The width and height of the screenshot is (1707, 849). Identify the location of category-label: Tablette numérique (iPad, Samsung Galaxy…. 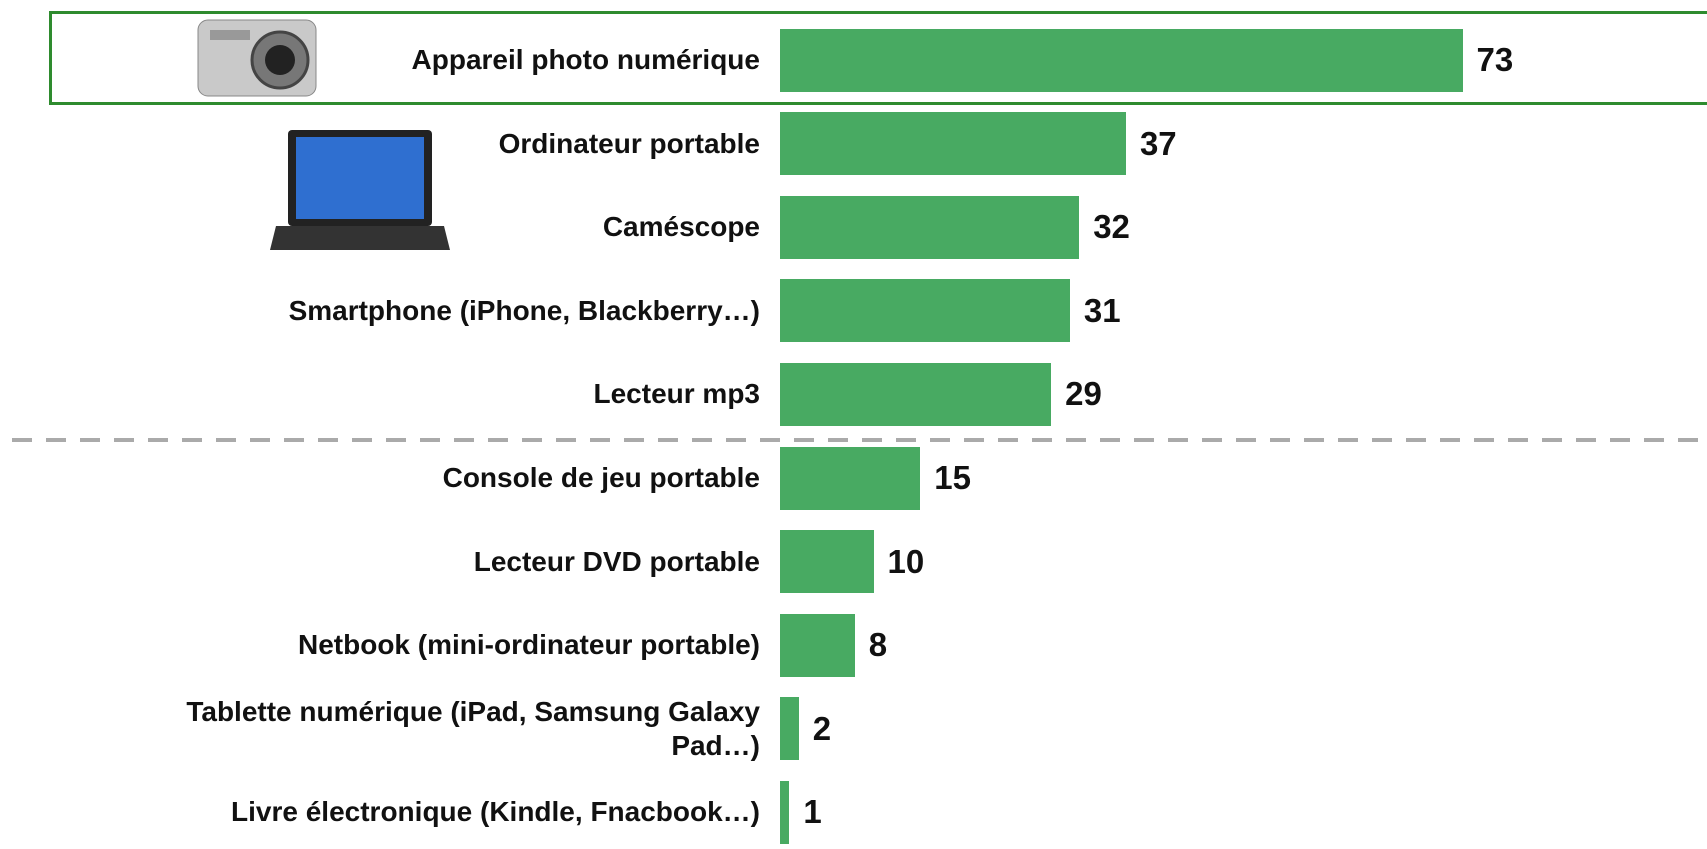
(473, 728).